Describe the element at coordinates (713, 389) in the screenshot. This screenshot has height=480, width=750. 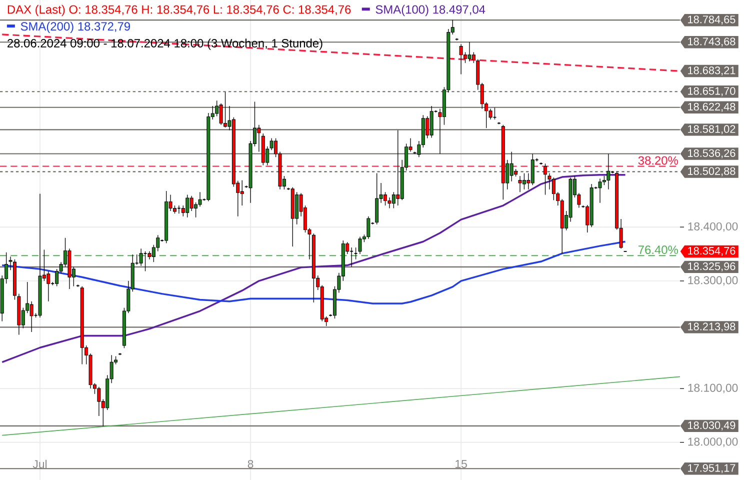
I see `y-tick-label: 18.100,00` at that location.